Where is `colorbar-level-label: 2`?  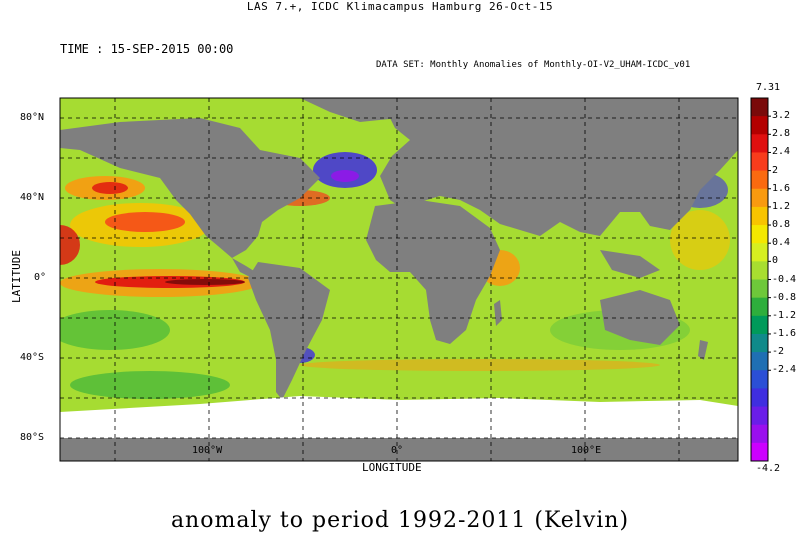
colorbar-level-label: 2 is located at coordinates (775, 170).